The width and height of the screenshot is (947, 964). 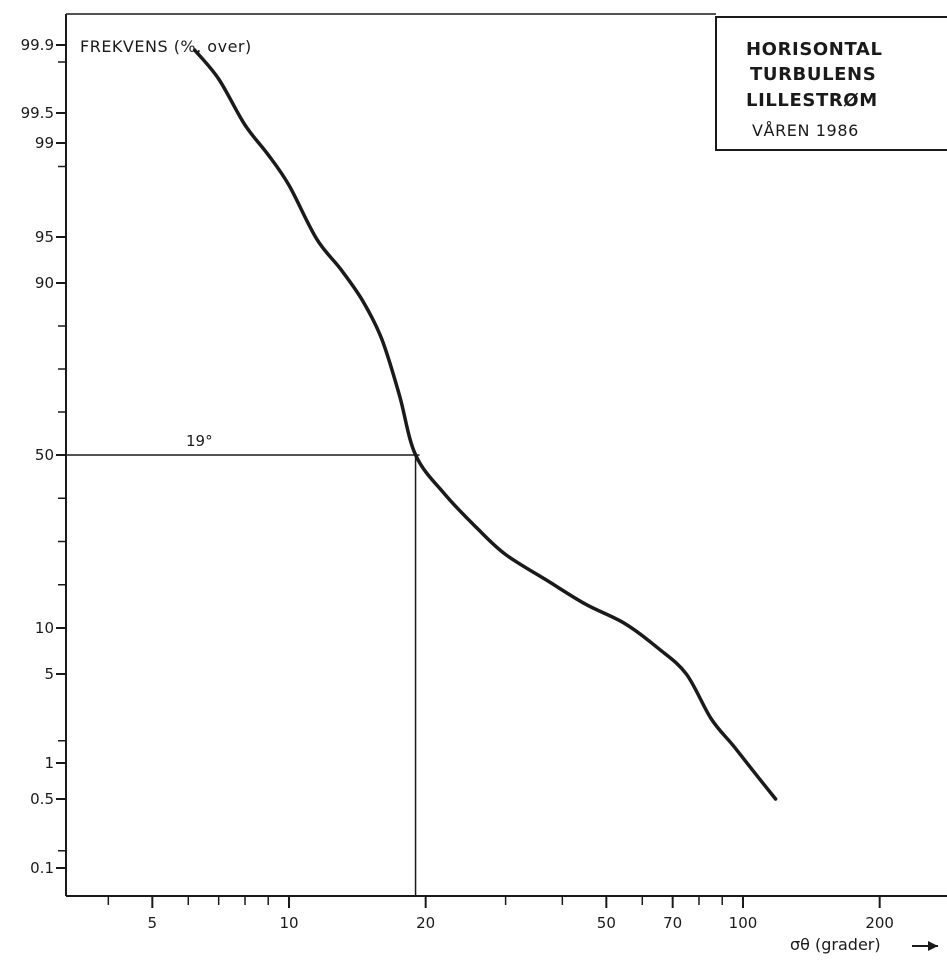 What do you see at coordinates (49, 674) in the screenshot?
I see `y-tick-label: 5` at bounding box center [49, 674].